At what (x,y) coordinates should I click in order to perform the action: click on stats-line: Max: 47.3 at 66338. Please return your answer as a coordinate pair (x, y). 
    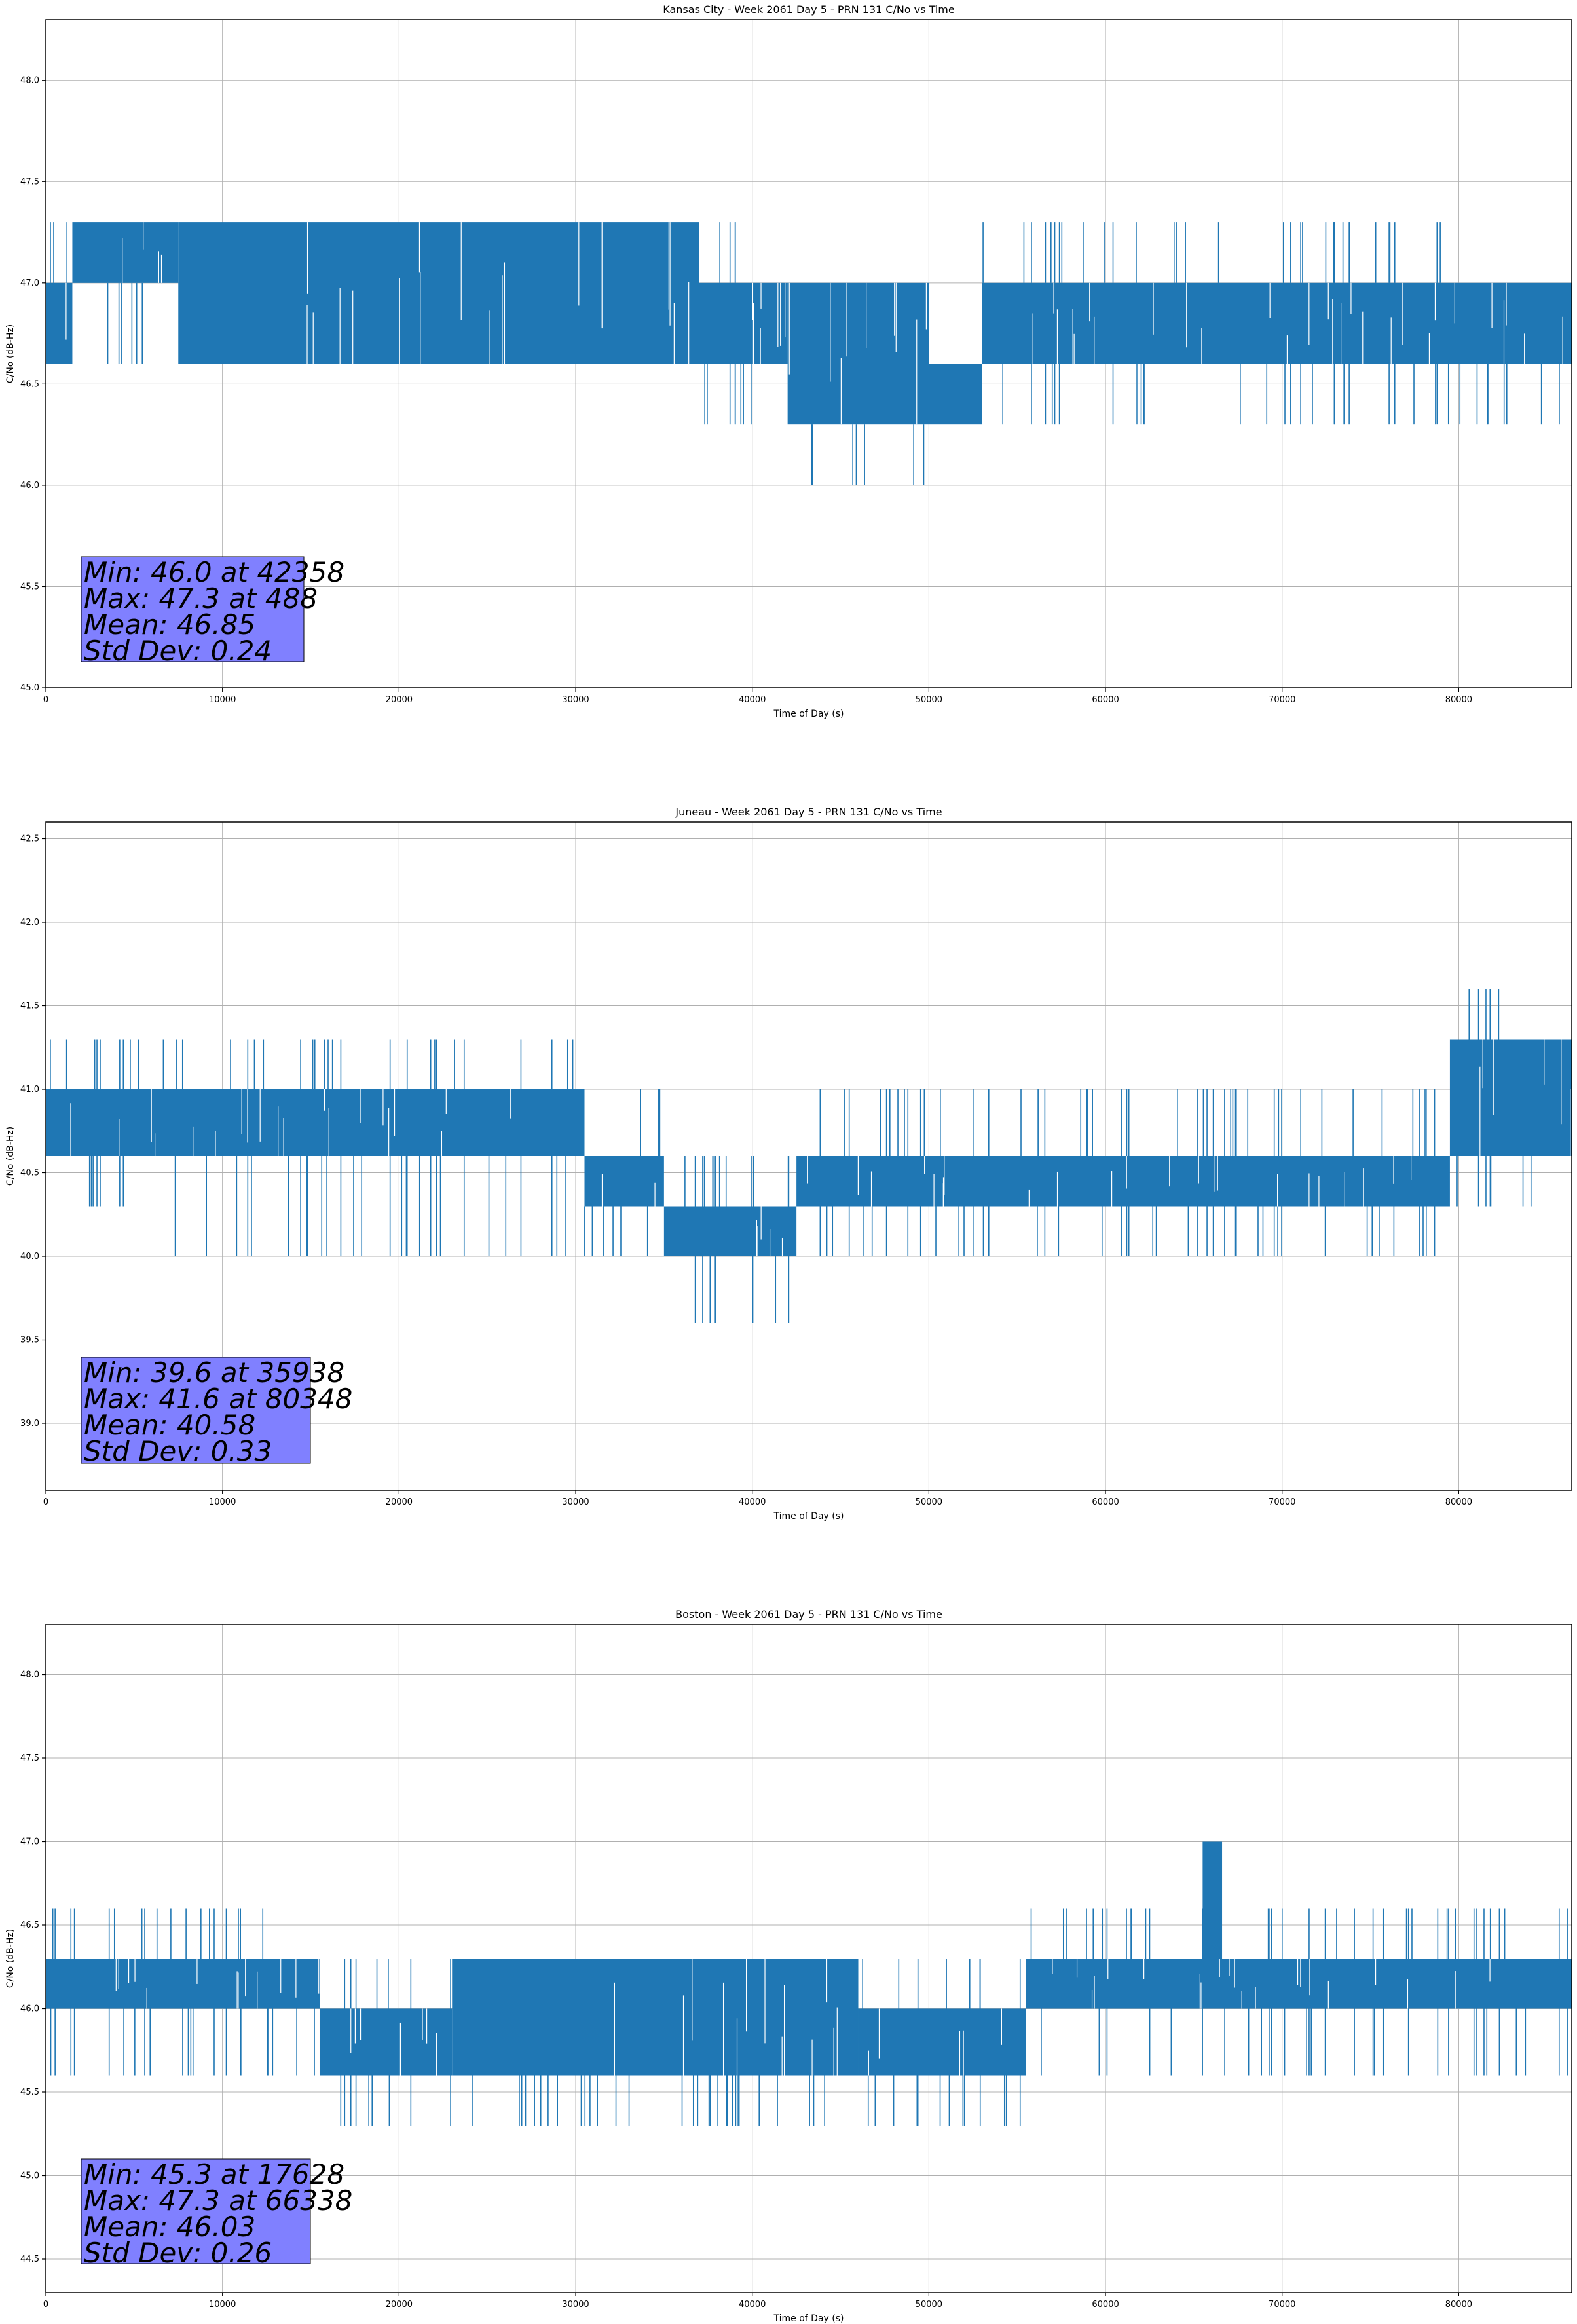
    Looking at the image, I should click on (218, 2200).